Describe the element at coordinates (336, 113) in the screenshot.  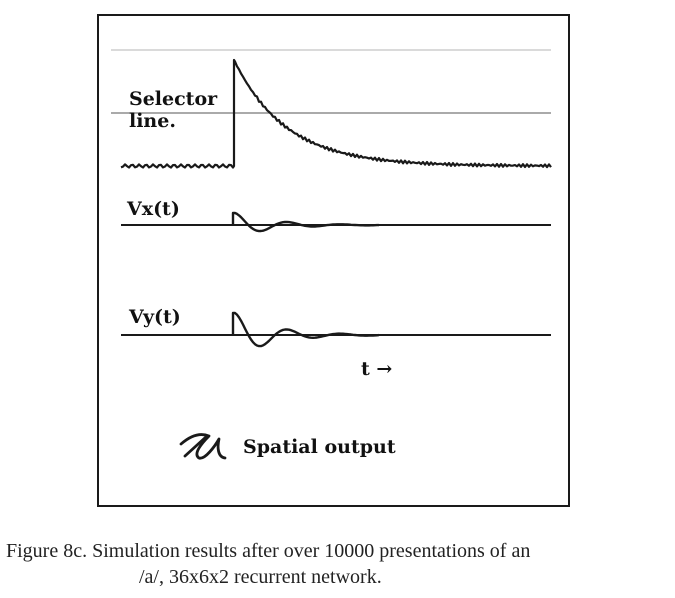
I see `selector-line-trace` at that location.